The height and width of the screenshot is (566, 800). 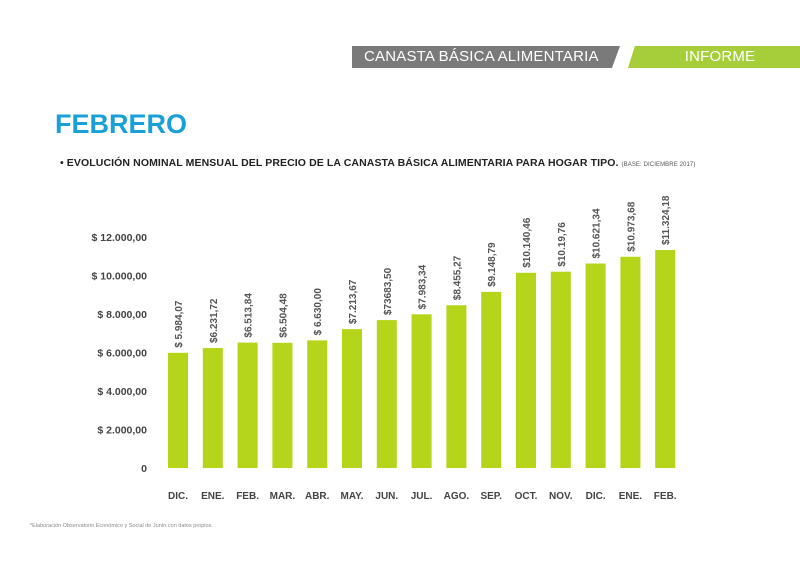 What do you see at coordinates (122, 431) in the screenshot?
I see `y-tick-label: $ 2.000,00` at bounding box center [122, 431].